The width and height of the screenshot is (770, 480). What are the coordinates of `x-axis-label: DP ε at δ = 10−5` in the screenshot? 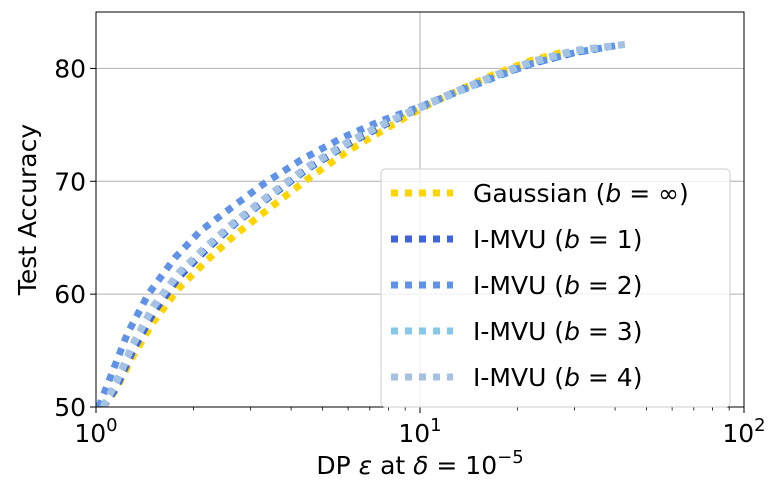 It's located at (419, 463).